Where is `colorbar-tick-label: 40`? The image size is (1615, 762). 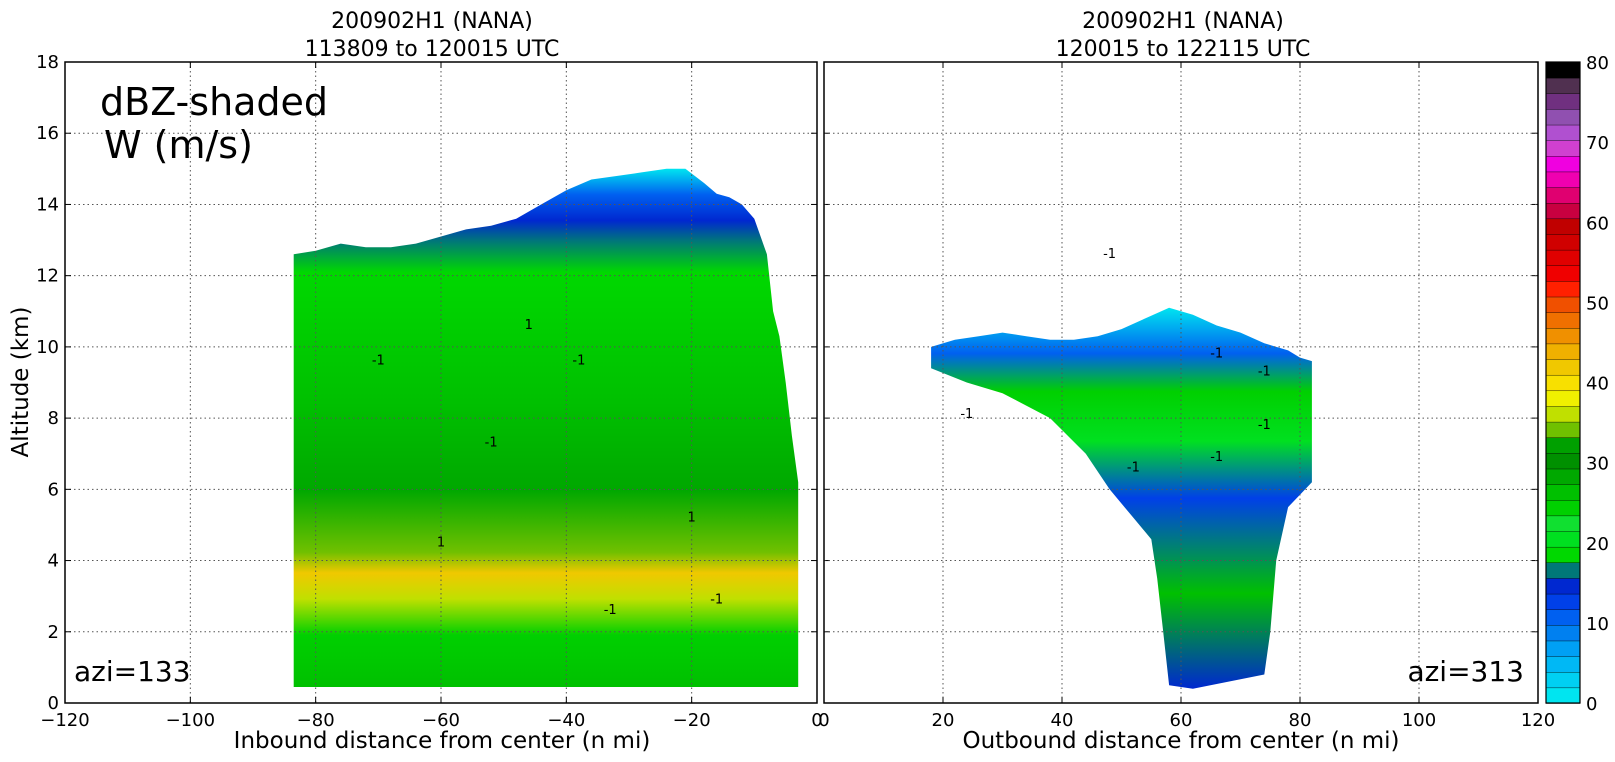 colorbar-tick-label: 40 is located at coordinates (1597, 384).